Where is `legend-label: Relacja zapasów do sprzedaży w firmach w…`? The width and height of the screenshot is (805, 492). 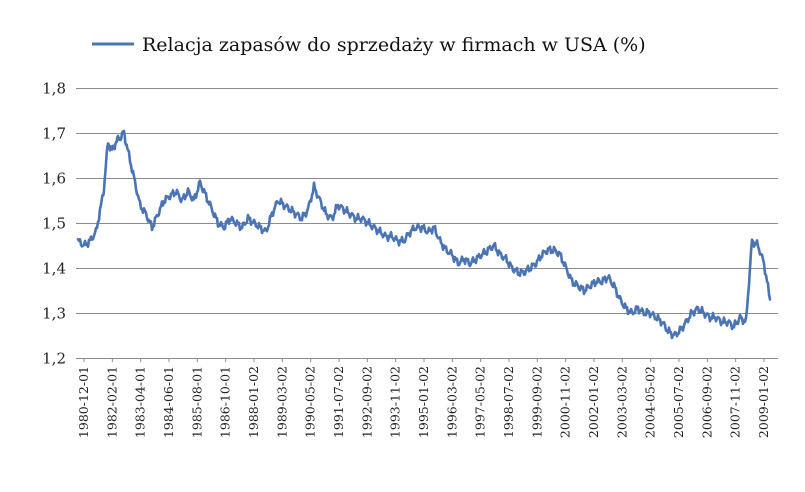
legend-label: Relacja zapasów do sprzedaży w firmach w… is located at coordinates (394, 45).